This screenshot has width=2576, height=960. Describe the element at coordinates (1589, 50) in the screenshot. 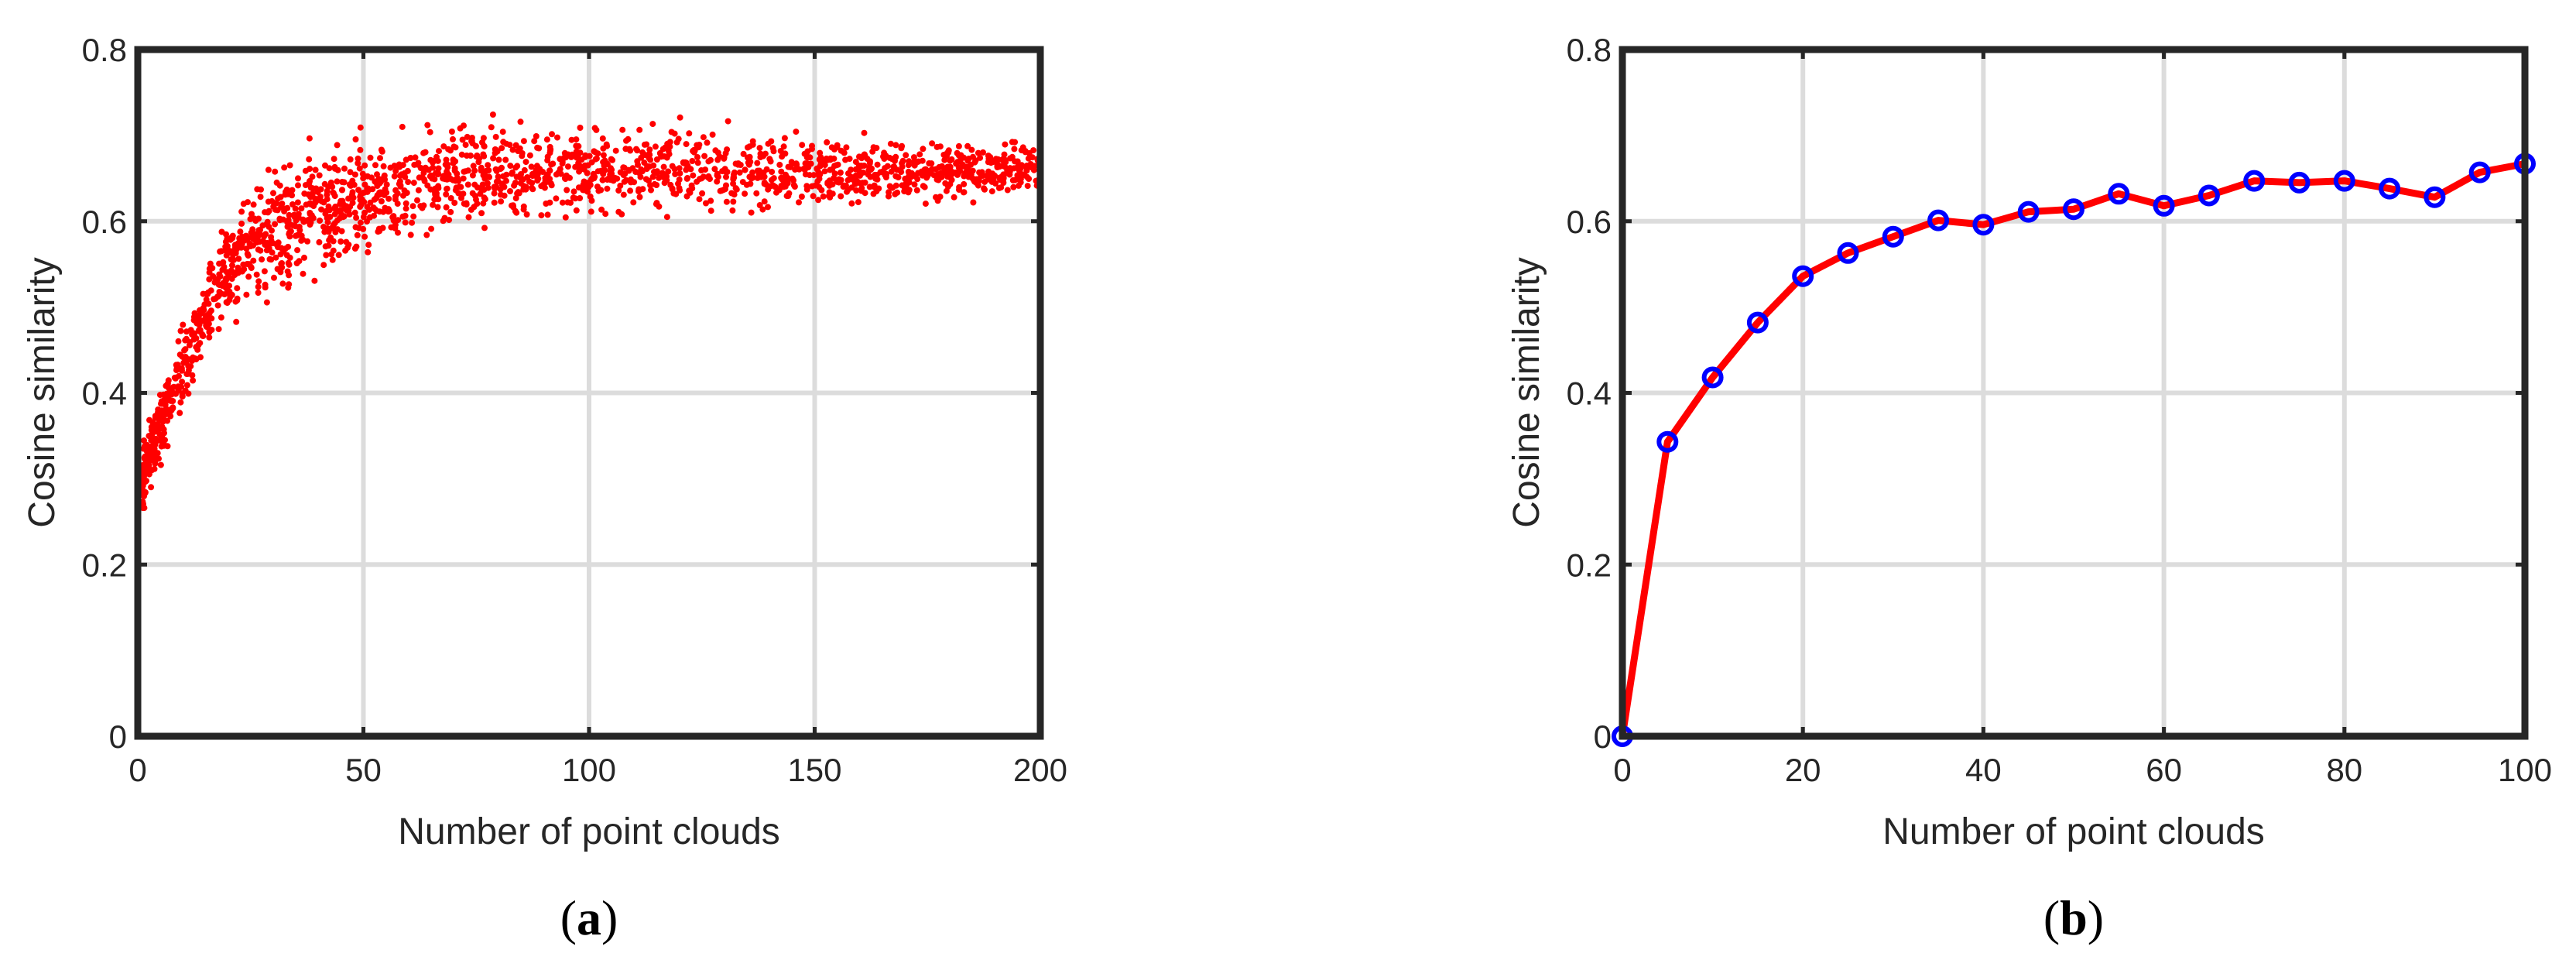

I see `y-tick-label: 0.8` at that location.